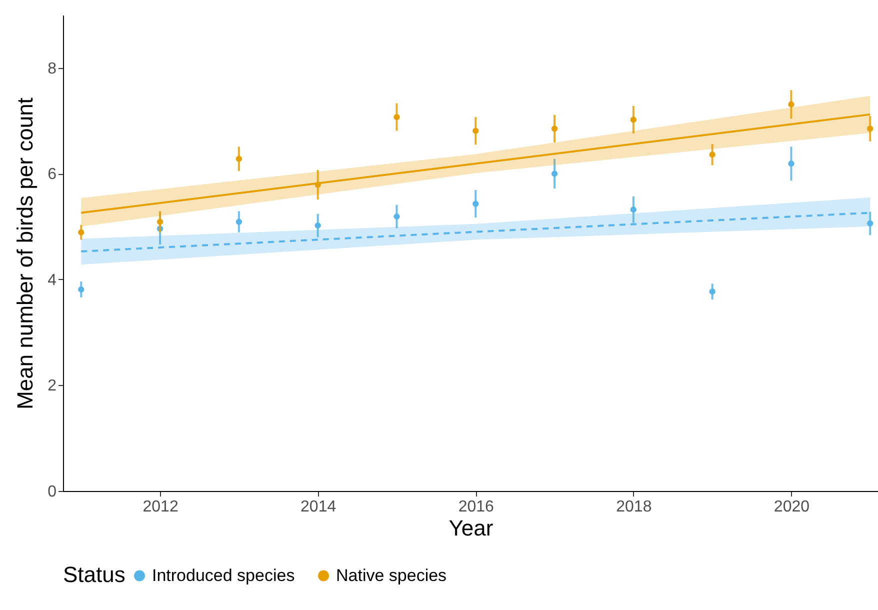 The image size is (878, 610). What do you see at coordinates (52, 175) in the screenshot?
I see `y-tick-label: 6` at bounding box center [52, 175].